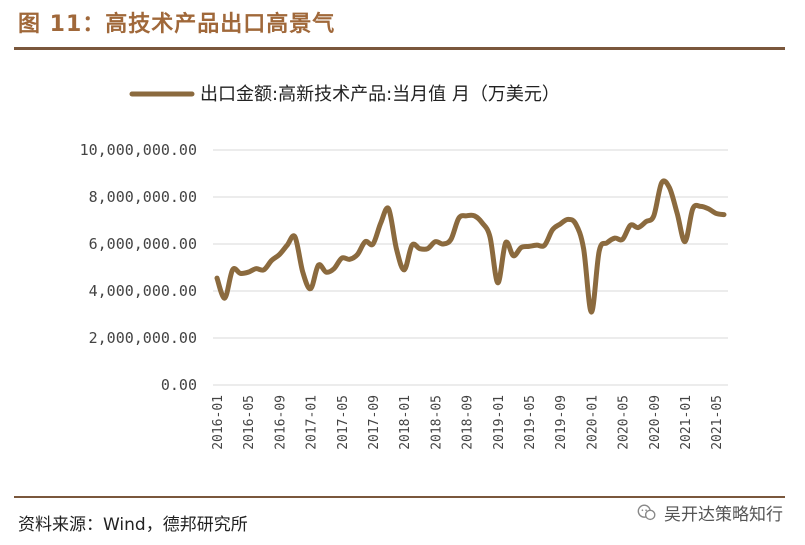 This screenshot has width=805, height=545. I want to click on legend: 出口金额:高新技术产品:当月值 月（万美元）, so click(344, 94).